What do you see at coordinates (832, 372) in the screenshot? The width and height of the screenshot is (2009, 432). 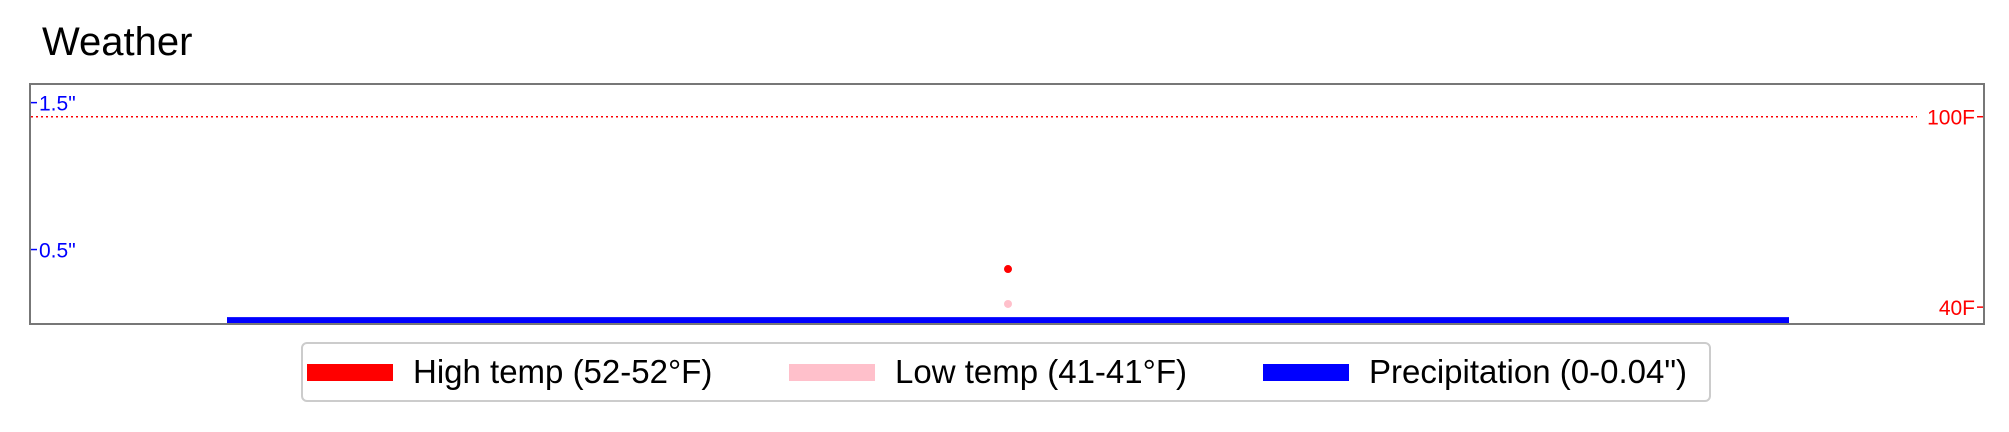 I see `legend-swatch-low-temp` at bounding box center [832, 372].